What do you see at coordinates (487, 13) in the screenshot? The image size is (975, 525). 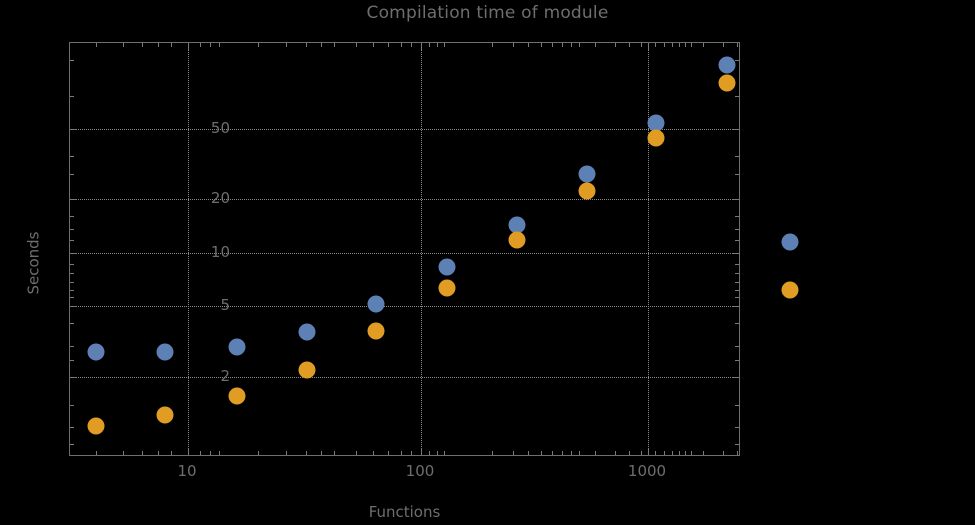 I see `chart-title: Compilation time of module` at bounding box center [487, 13].